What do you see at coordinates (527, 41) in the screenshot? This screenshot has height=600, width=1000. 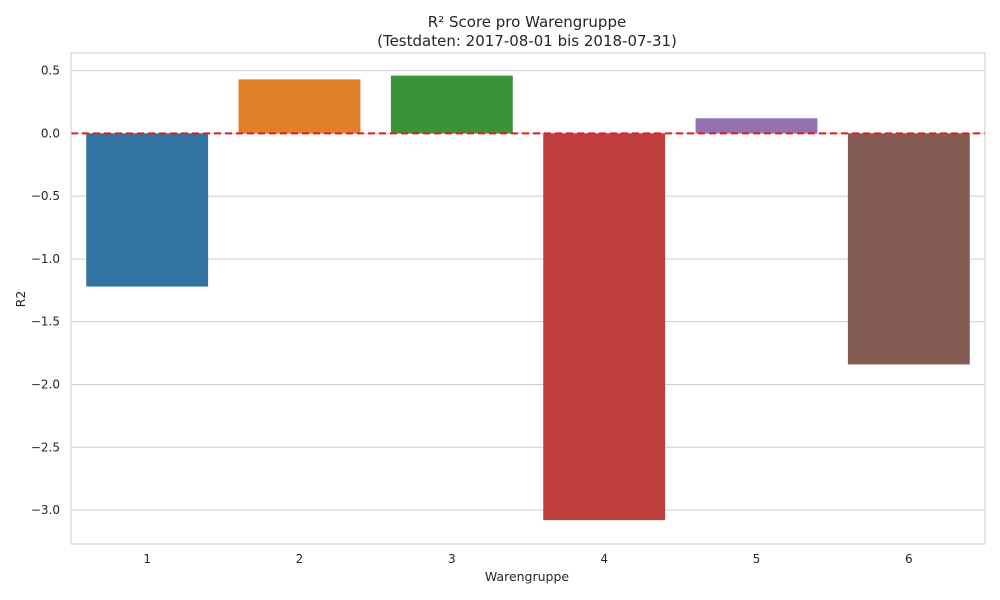 I see `chart-subtitle: (Testdaten: 2017-08-01 bis 2018-07-31)` at bounding box center [527, 41].